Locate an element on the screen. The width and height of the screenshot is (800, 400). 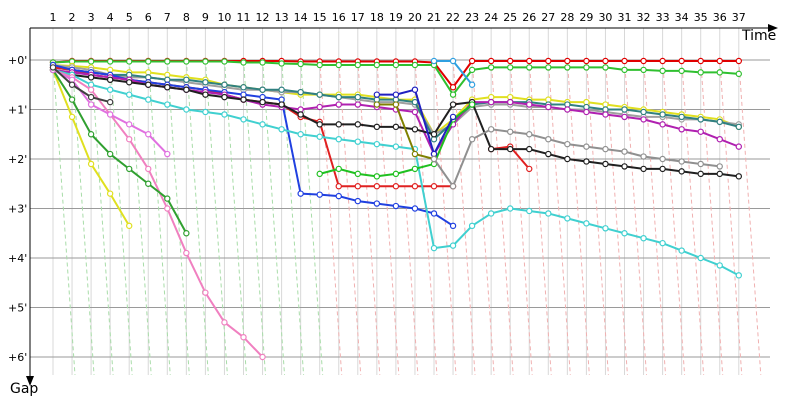
gap-label-6: +6' is located at coordinates (17, 357).